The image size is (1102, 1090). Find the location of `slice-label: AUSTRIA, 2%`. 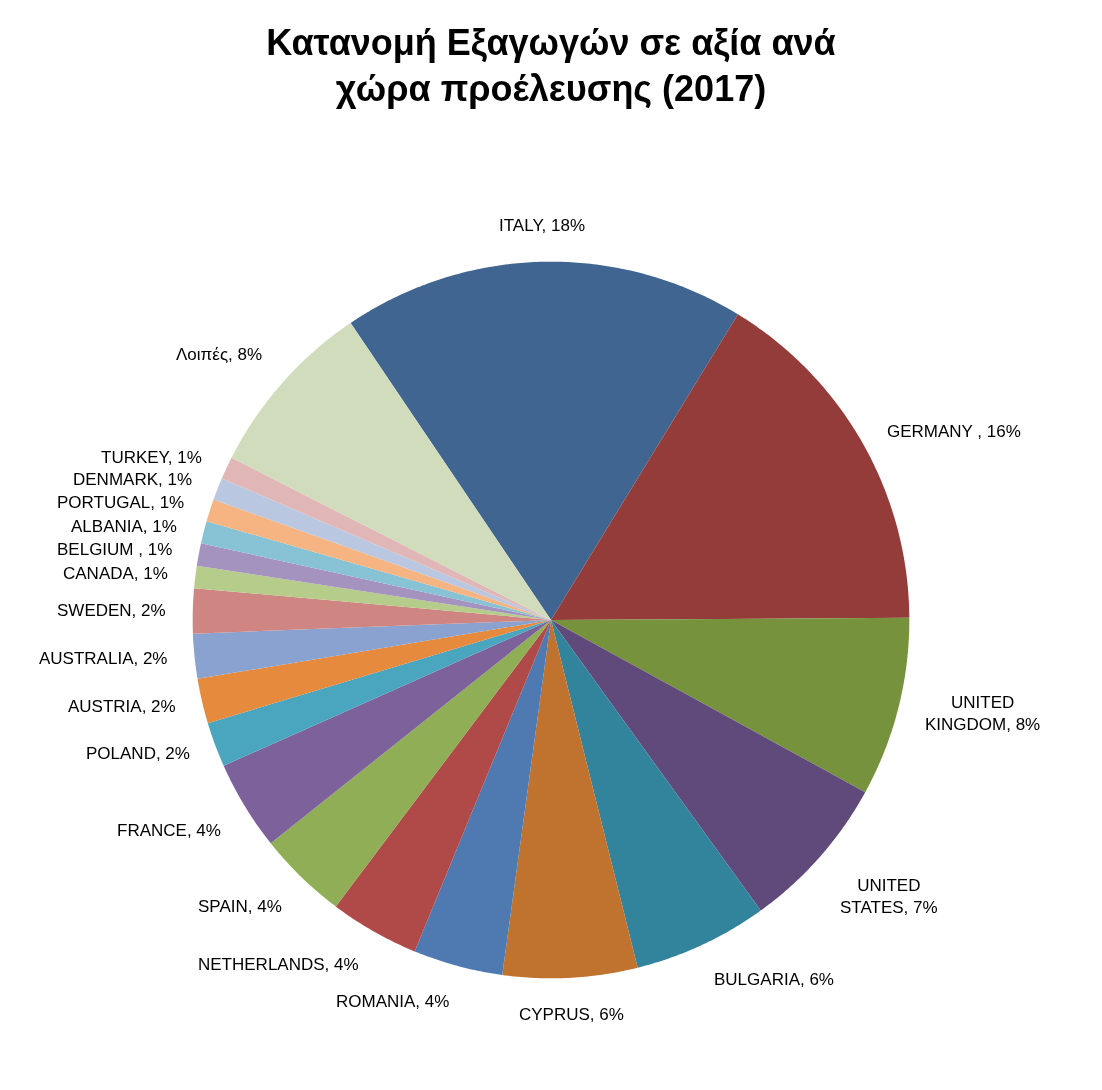

slice-label: AUSTRIA, 2% is located at coordinates (122, 706).